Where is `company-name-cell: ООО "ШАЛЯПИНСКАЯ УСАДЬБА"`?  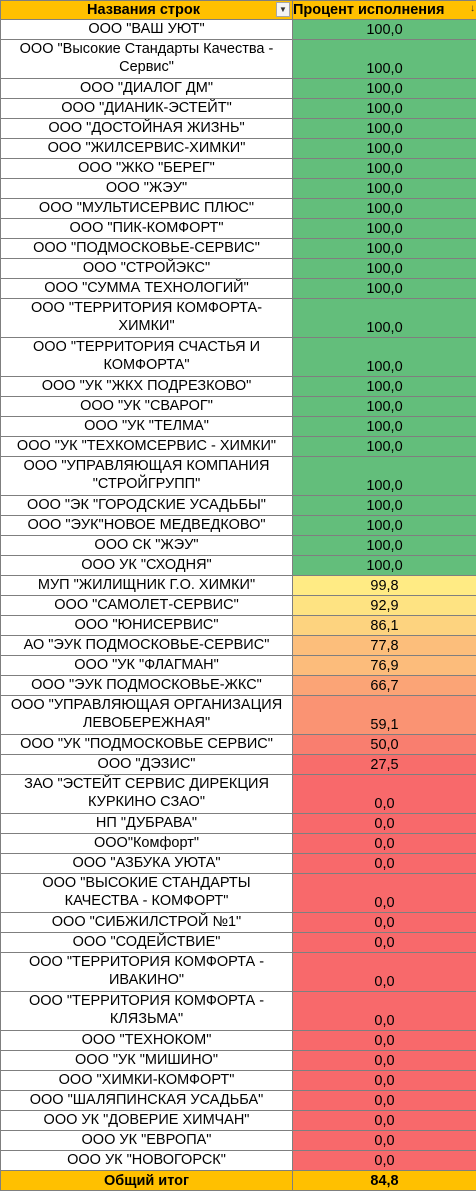
company-name-cell: ООО "ШАЛЯПИНСКАЯ УСАДЬБА" is located at coordinates (146, 1100).